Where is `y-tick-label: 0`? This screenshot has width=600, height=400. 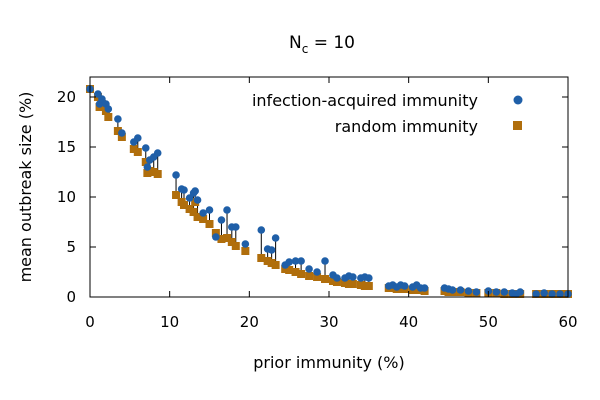 y-tick-label: 0 is located at coordinates (71, 297).